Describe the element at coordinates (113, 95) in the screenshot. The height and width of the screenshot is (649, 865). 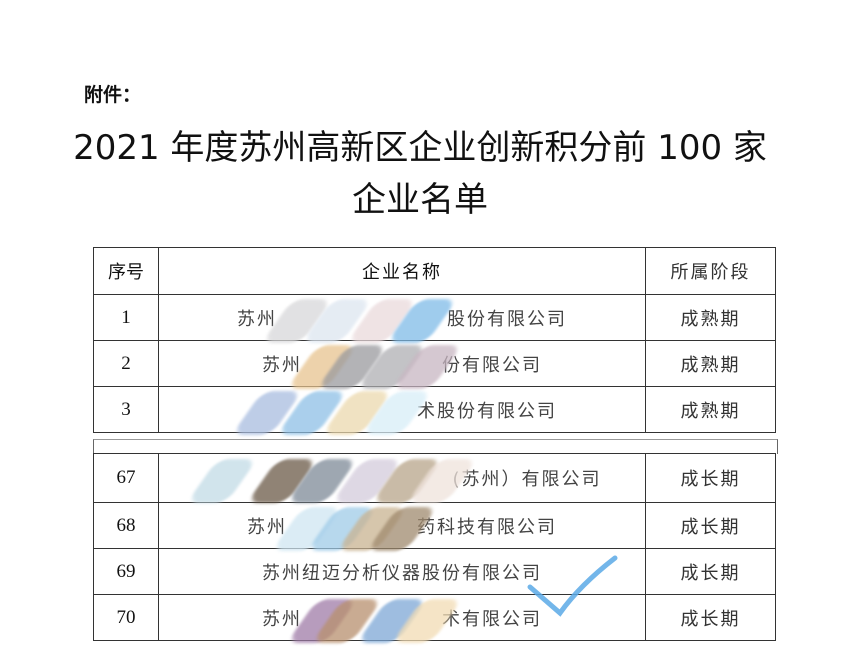
I see `attachment-label: 附件：` at that location.